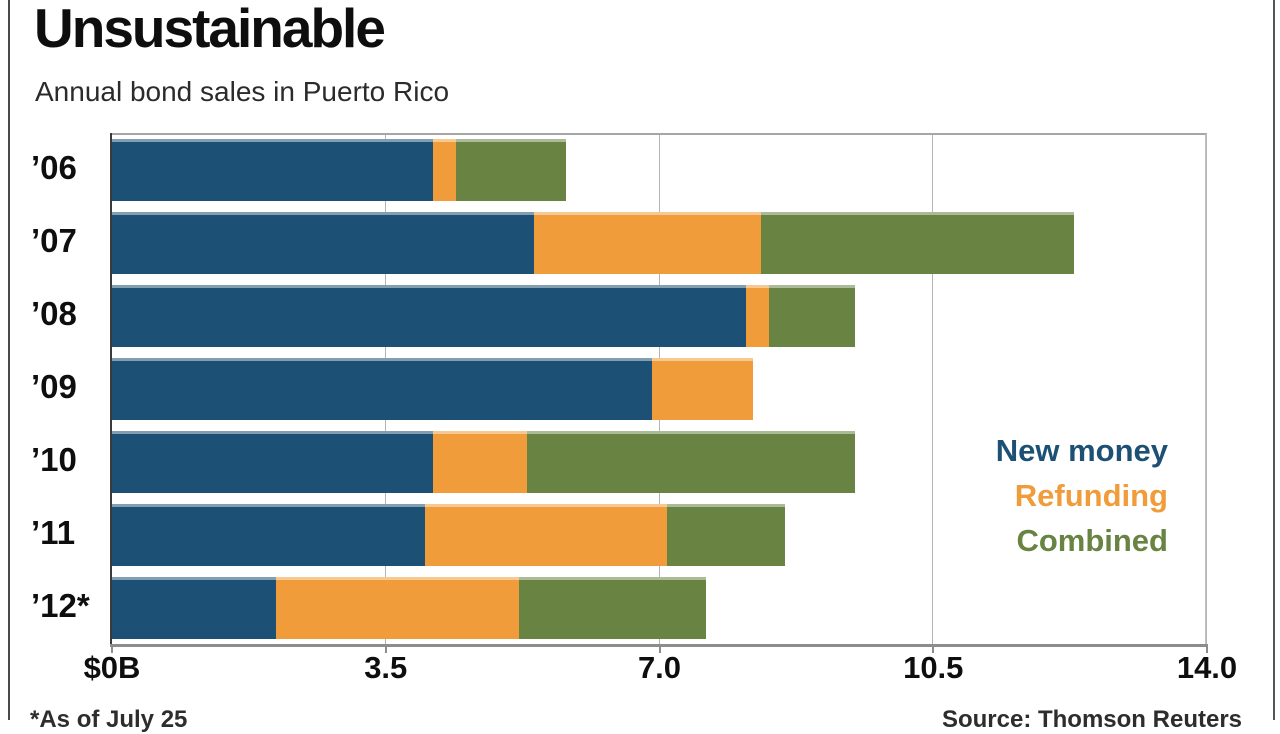  Describe the element at coordinates (54, 386) in the screenshot. I see `y-axis-label-09: ’09` at that location.